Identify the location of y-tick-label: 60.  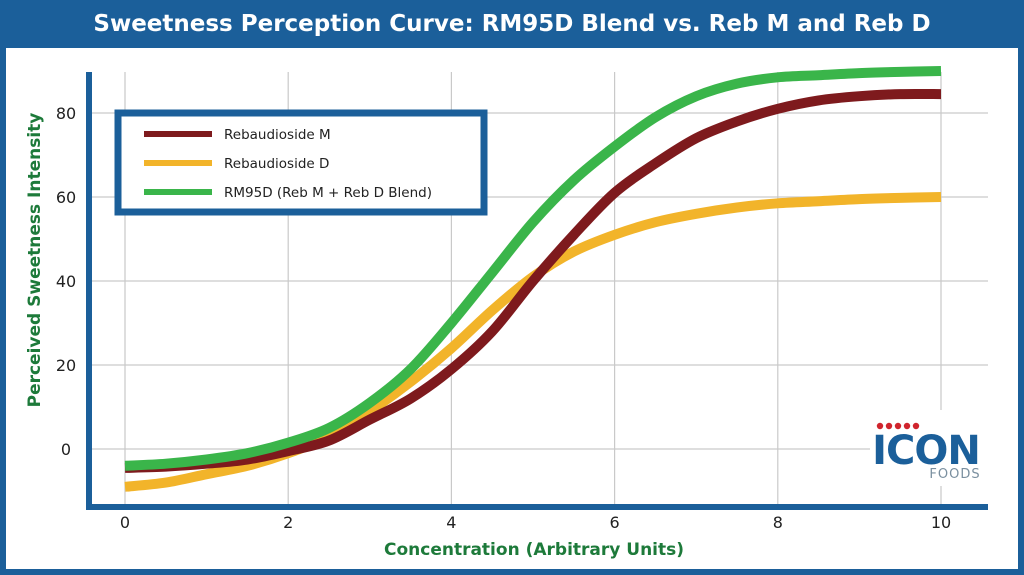
(66, 197).